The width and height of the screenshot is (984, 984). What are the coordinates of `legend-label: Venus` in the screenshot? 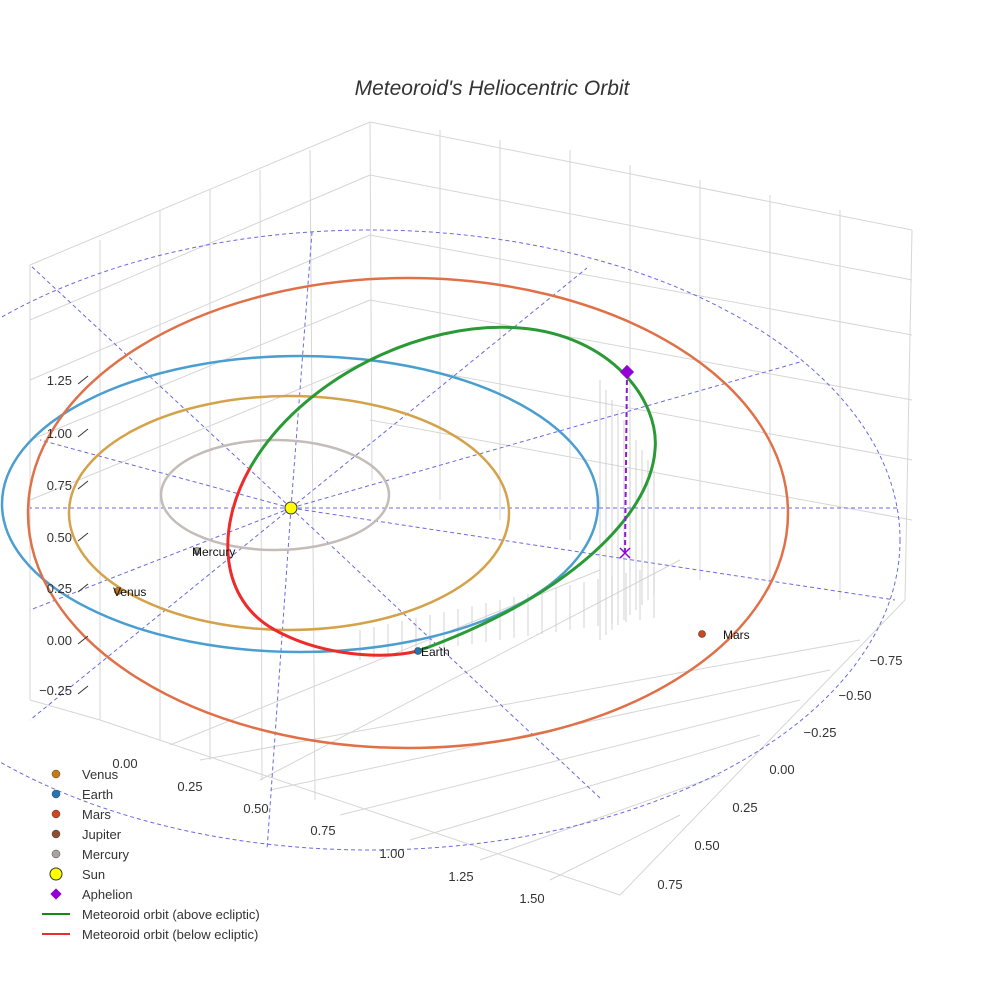 It's located at (100, 774).